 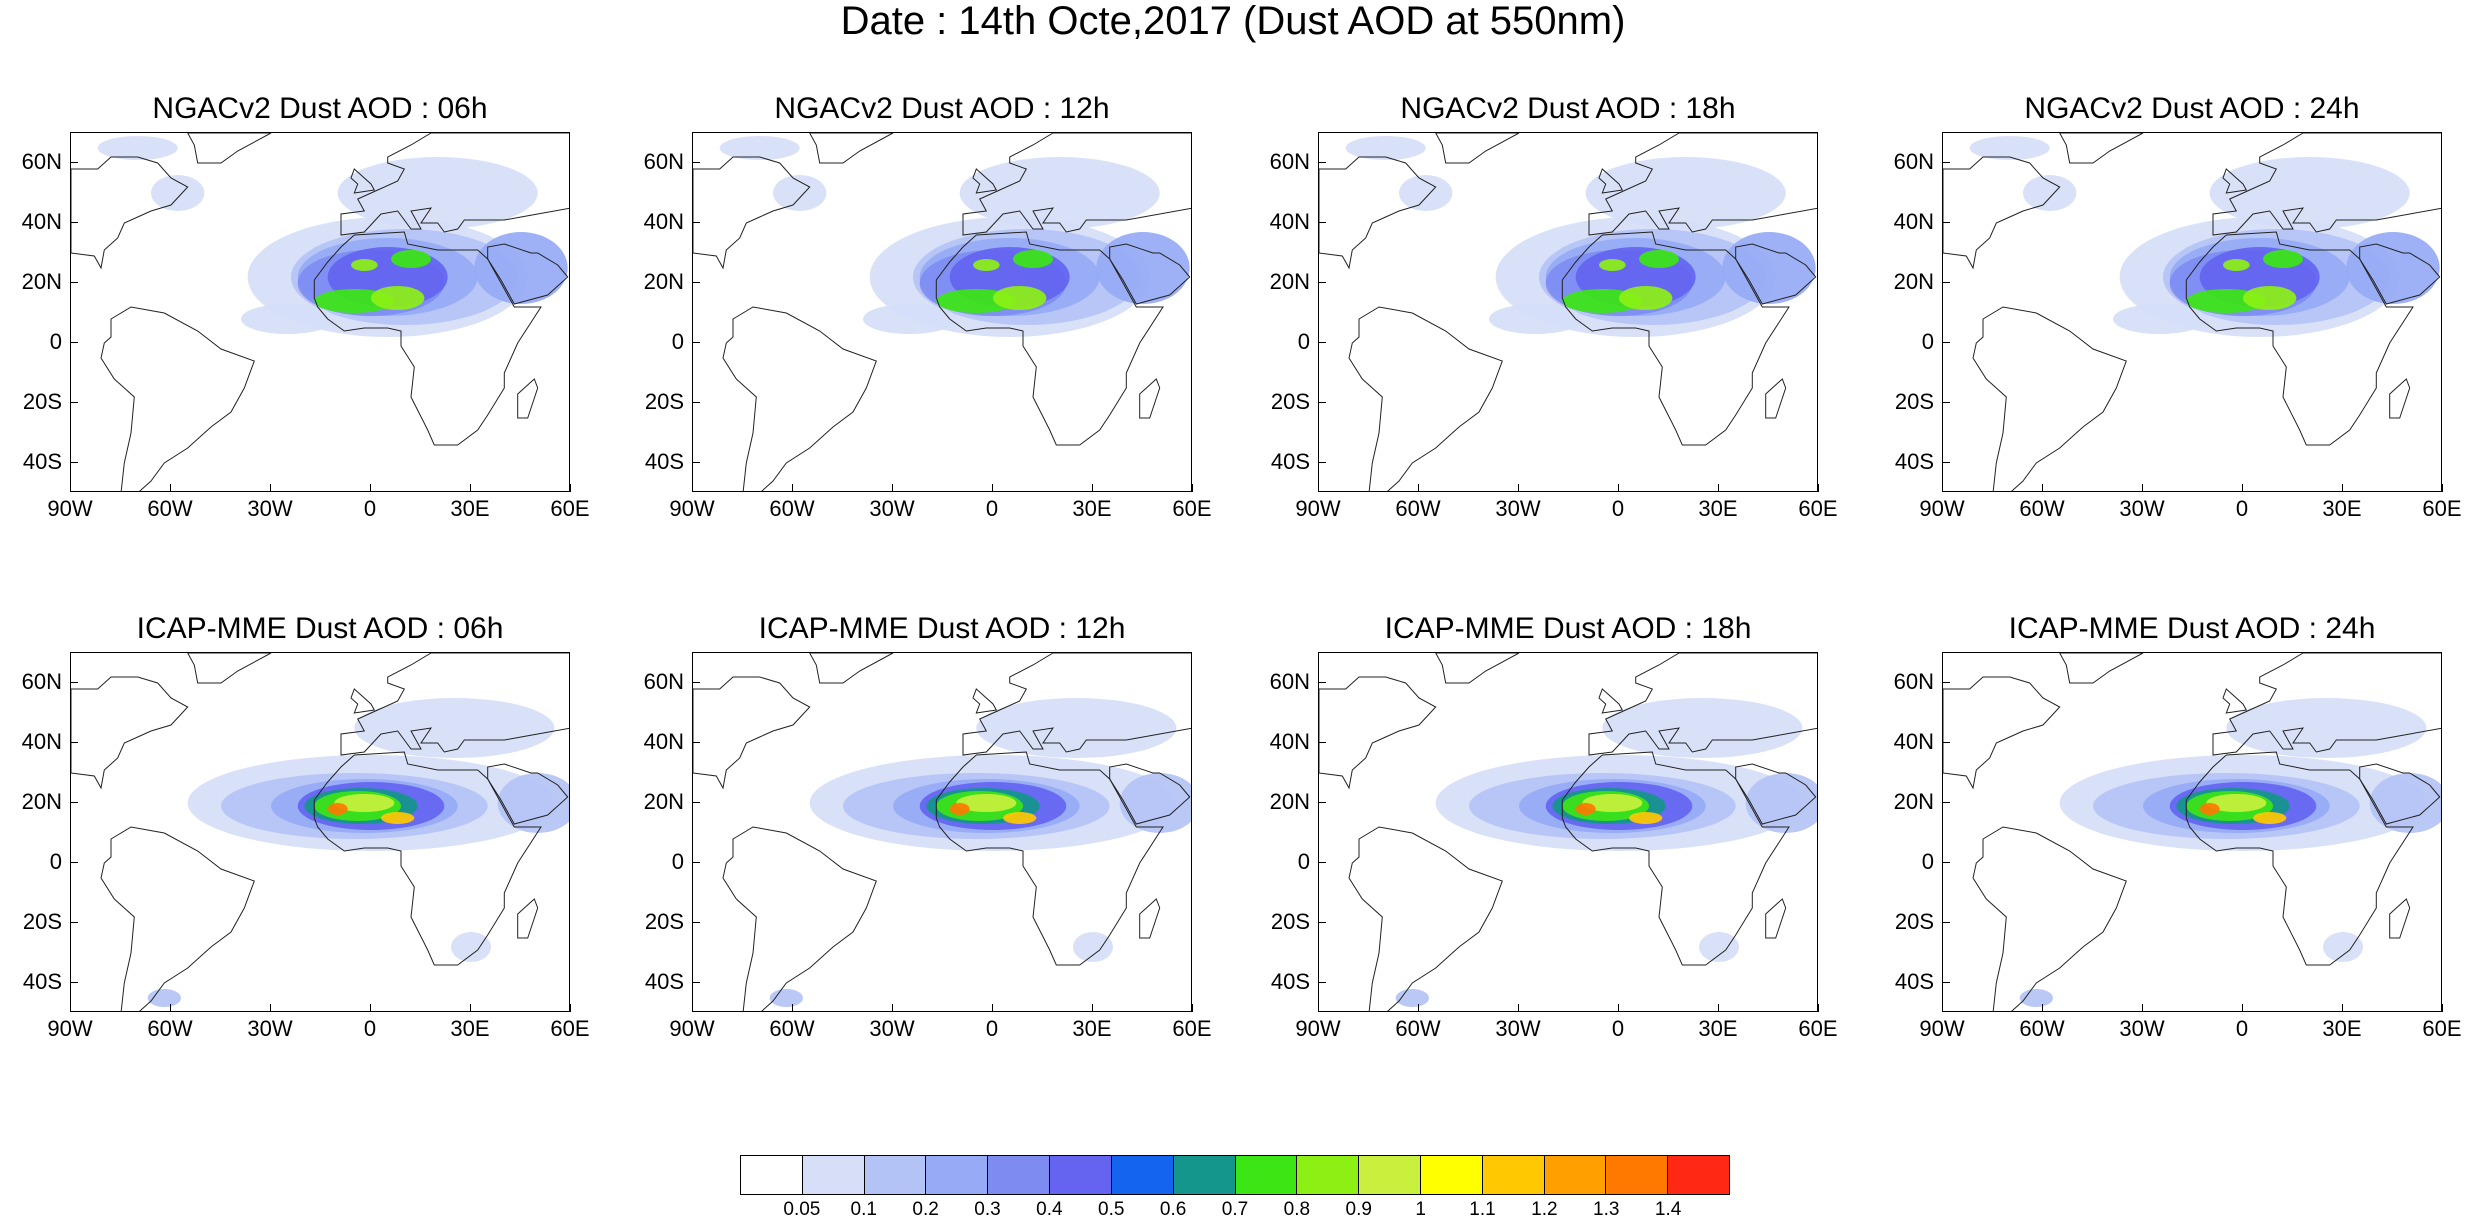 What do you see at coordinates (987, 1209) in the screenshot?
I see `colorbar-label: 0.3` at bounding box center [987, 1209].